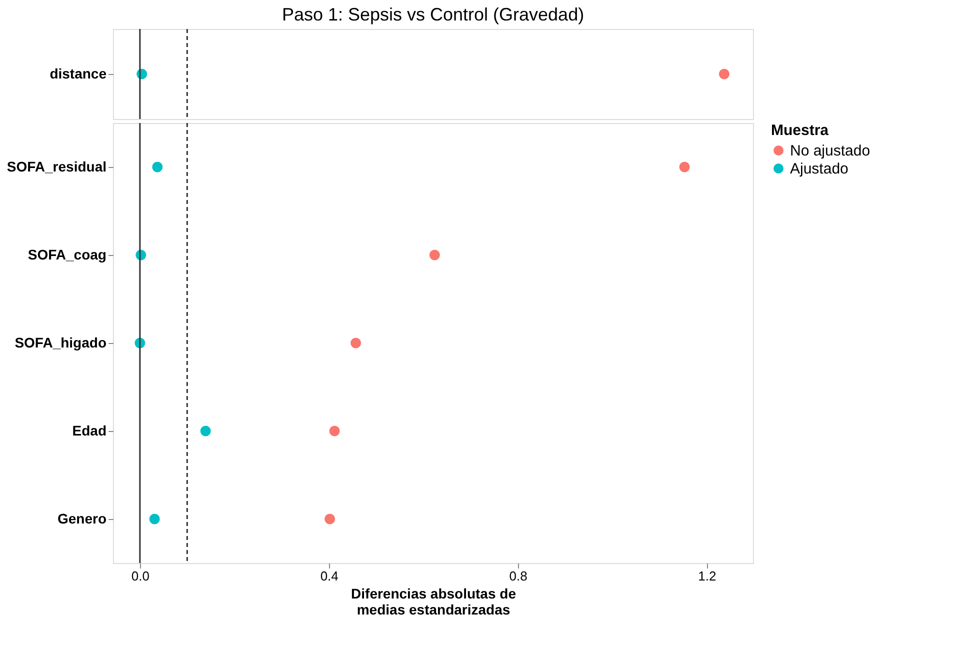 This screenshot has width=977, height=671. Describe the element at coordinates (67, 254) in the screenshot. I see `y-tick-label: SOFA_coag` at that location.